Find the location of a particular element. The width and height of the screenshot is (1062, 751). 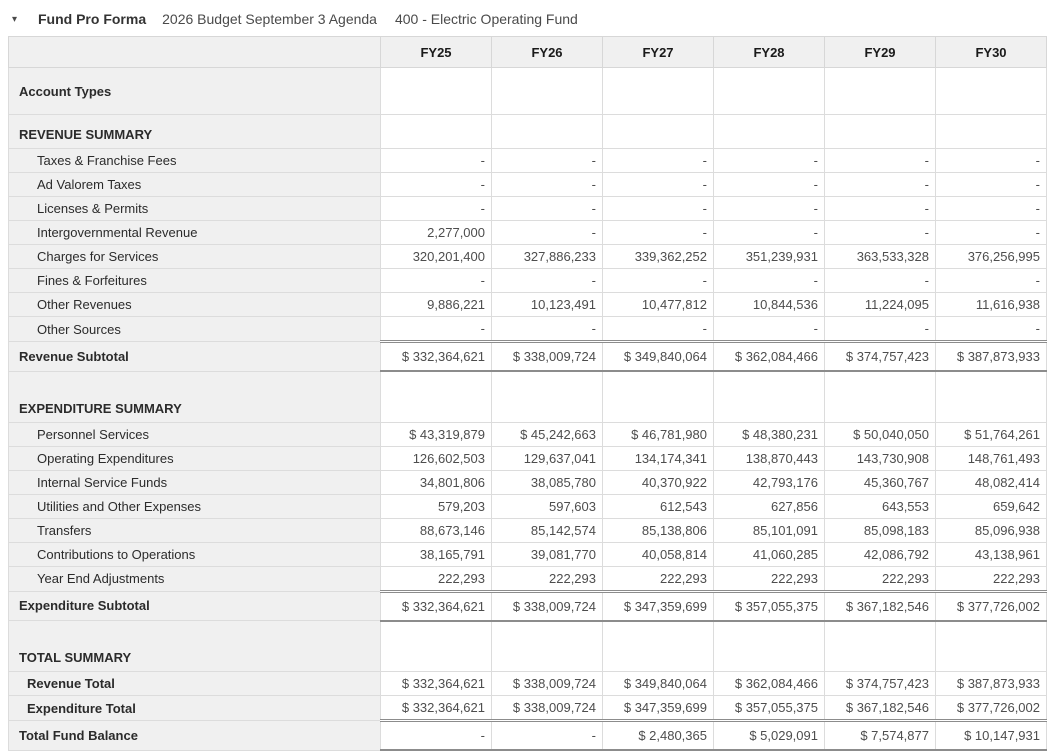

row-label: Account Types is located at coordinates (194, 91).